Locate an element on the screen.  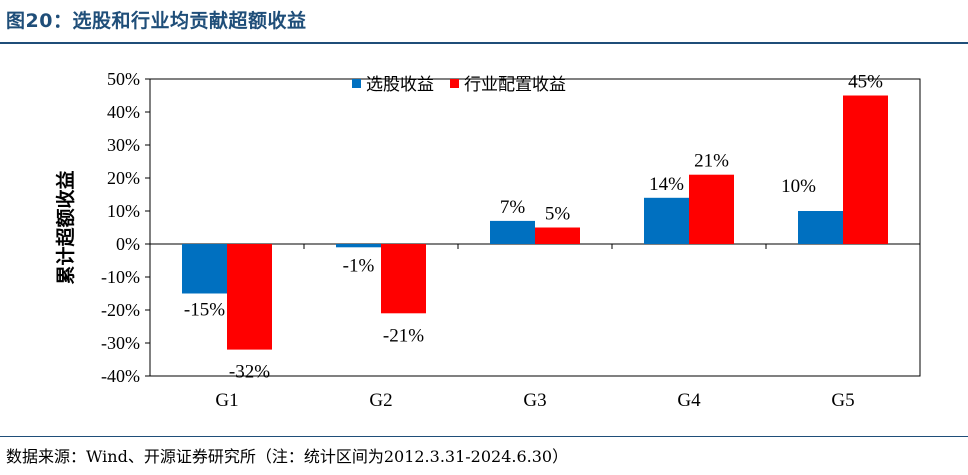
y-axis-title: 累计超额收益 is located at coordinates (65, 227).